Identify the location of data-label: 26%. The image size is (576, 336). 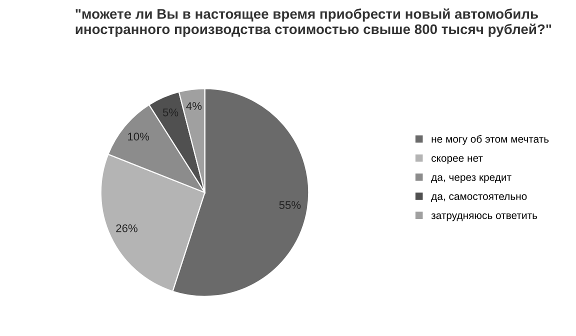
(127, 228).